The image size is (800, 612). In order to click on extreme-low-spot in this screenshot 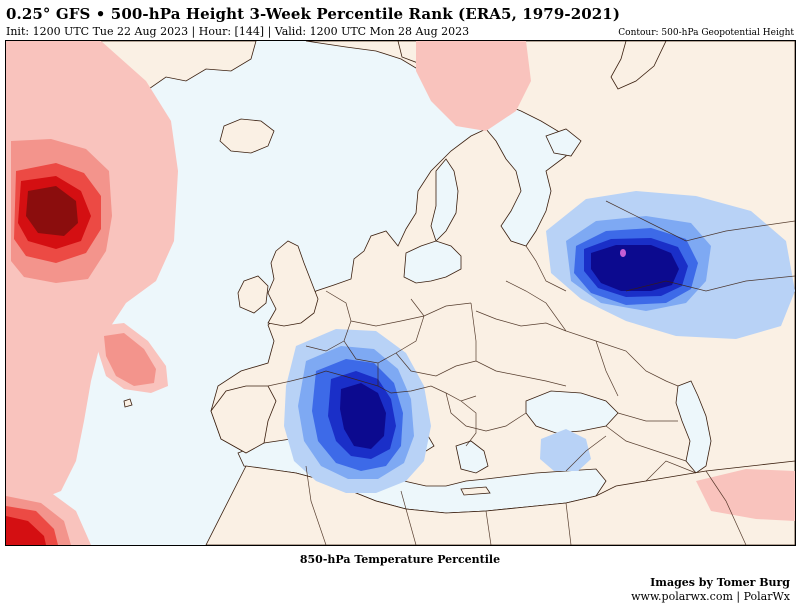, I will do `click(623, 253)`.